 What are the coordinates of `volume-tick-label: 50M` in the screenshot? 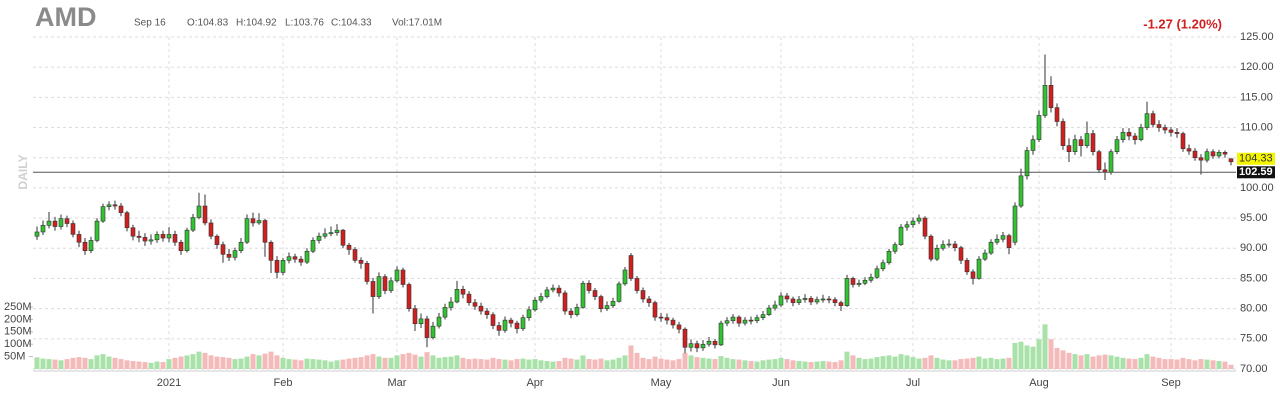 It's located at (14, 357).